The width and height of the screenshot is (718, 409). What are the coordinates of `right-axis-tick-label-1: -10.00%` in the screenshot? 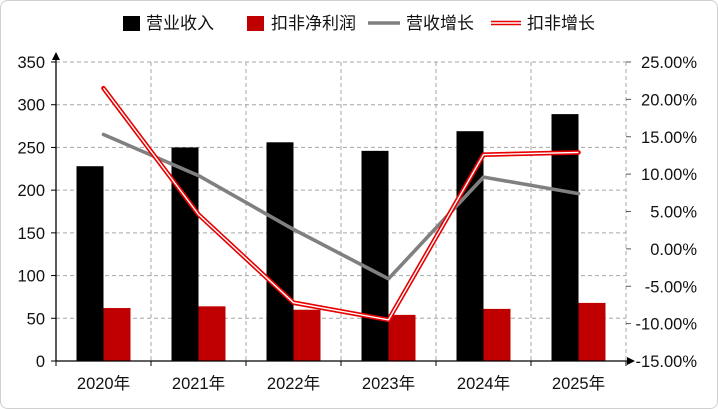 It's located at (667, 325).